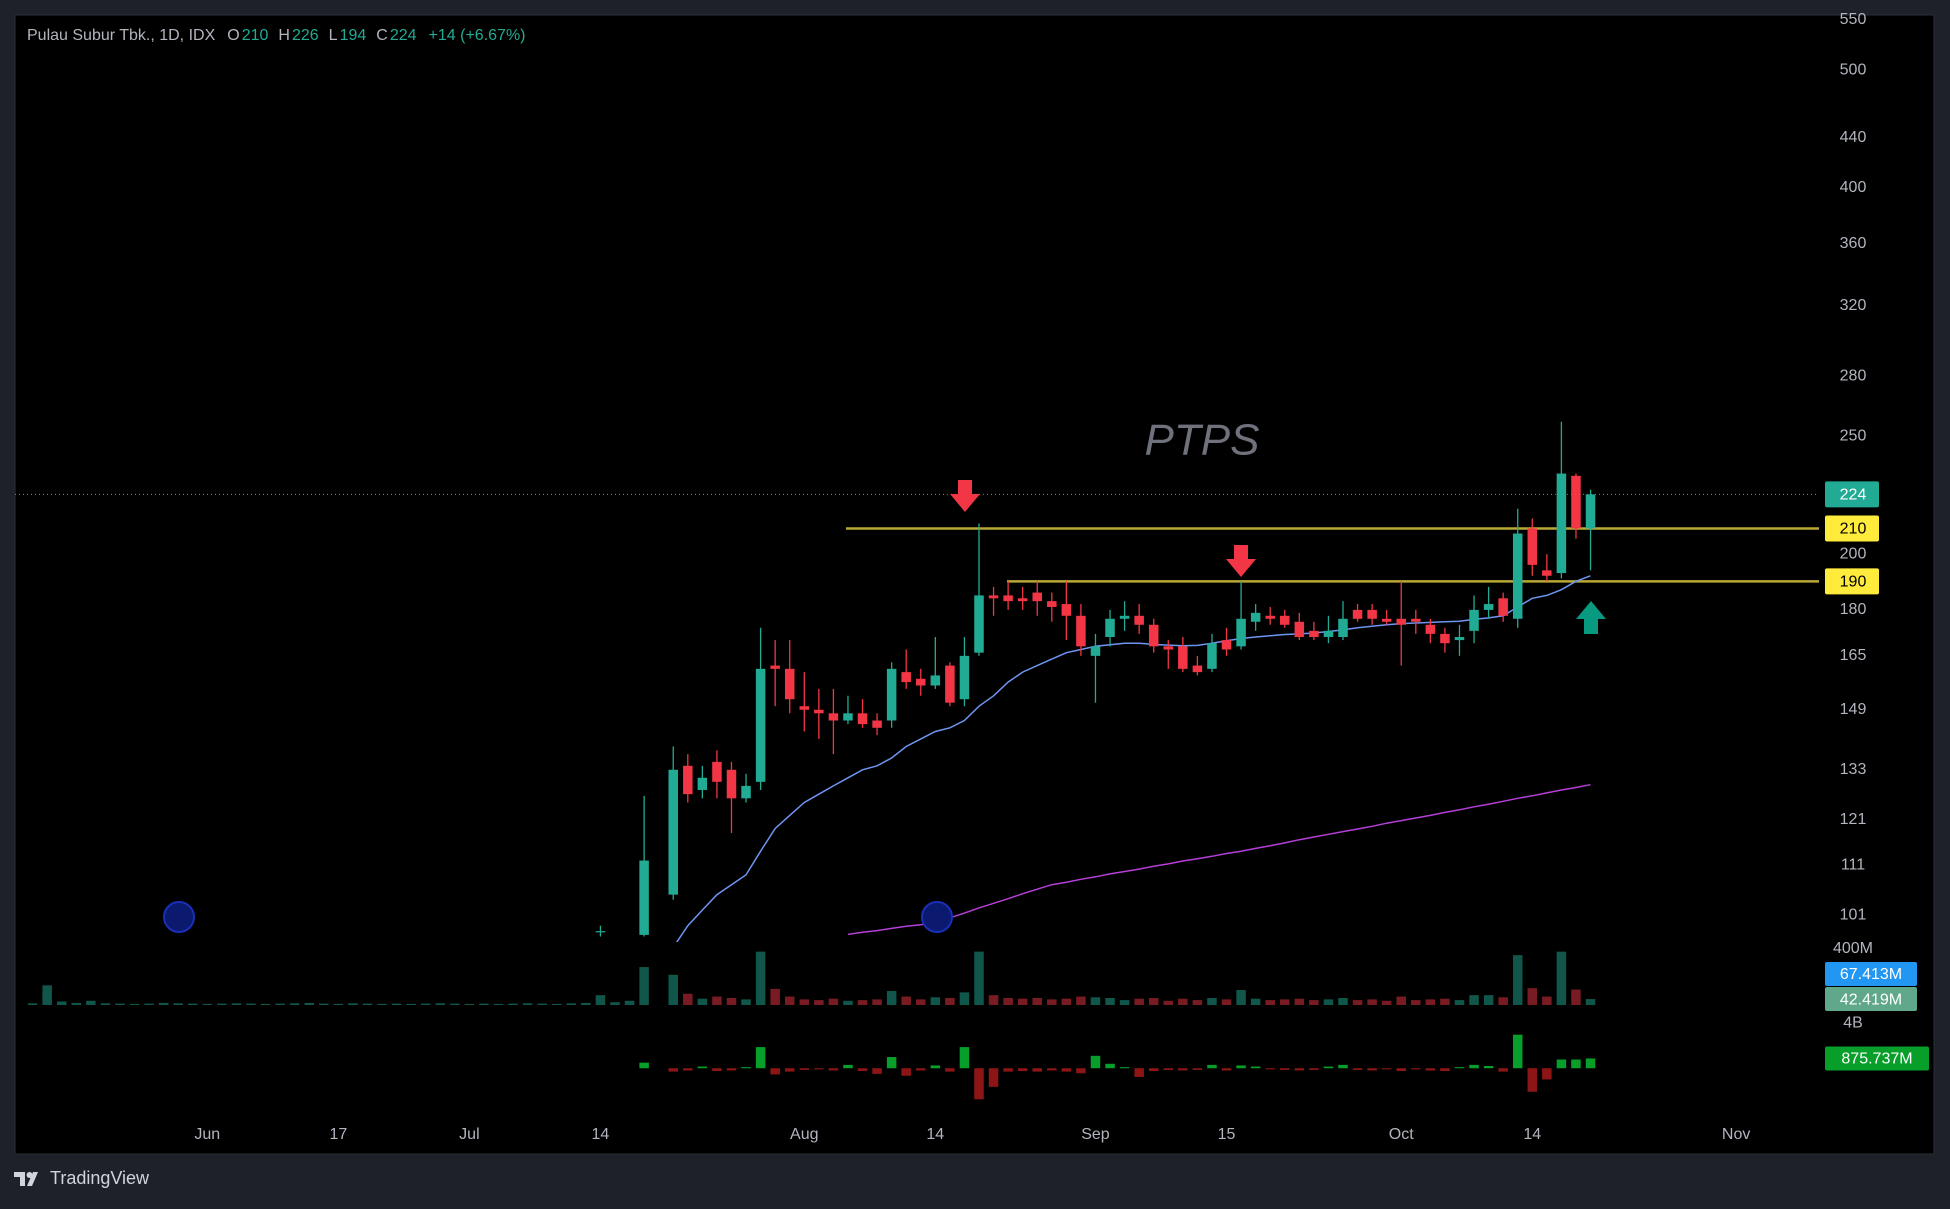 Image resolution: width=1950 pixels, height=1209 pixels. I want to click on y-tick-label: 500, so click(1853, 69).